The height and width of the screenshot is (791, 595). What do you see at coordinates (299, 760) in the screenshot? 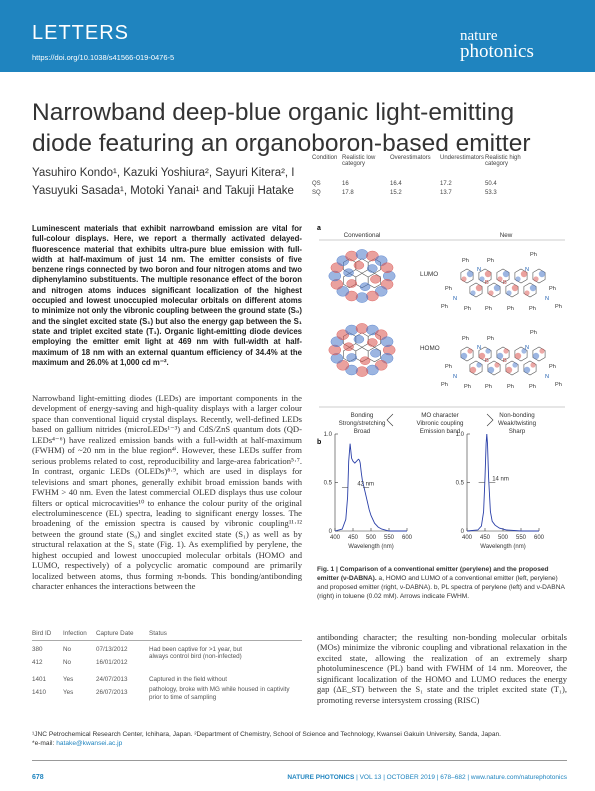
I see `footer-rule` at bounding box center [299, 760].